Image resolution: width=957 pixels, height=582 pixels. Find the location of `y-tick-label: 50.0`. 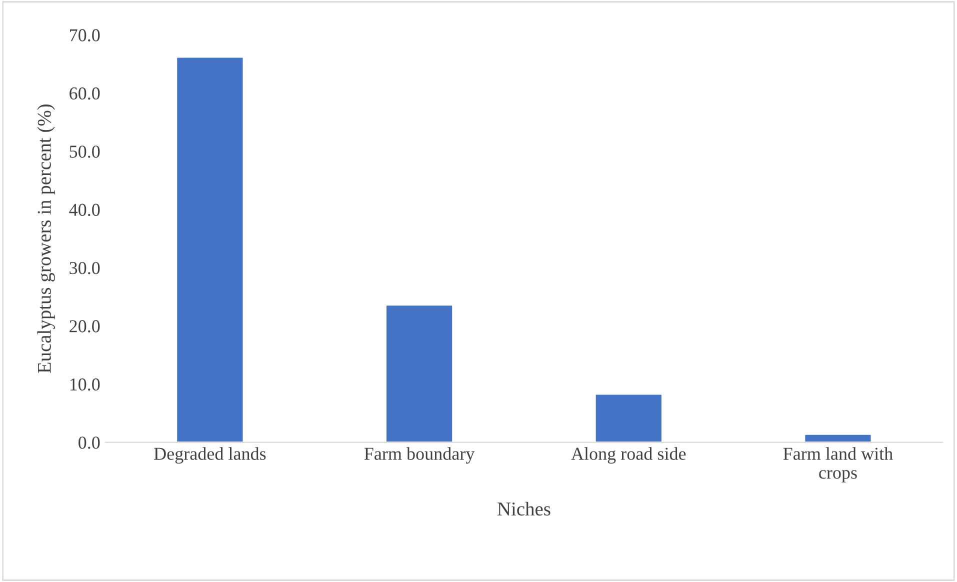

y-tick-label: 50.0 is located at coordinates (85, 152).